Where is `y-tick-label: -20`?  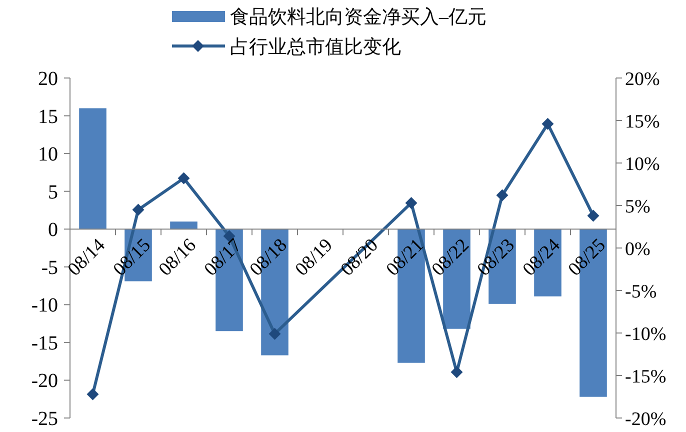
y-tick-label: -20 is located at coordinates (44, 381).